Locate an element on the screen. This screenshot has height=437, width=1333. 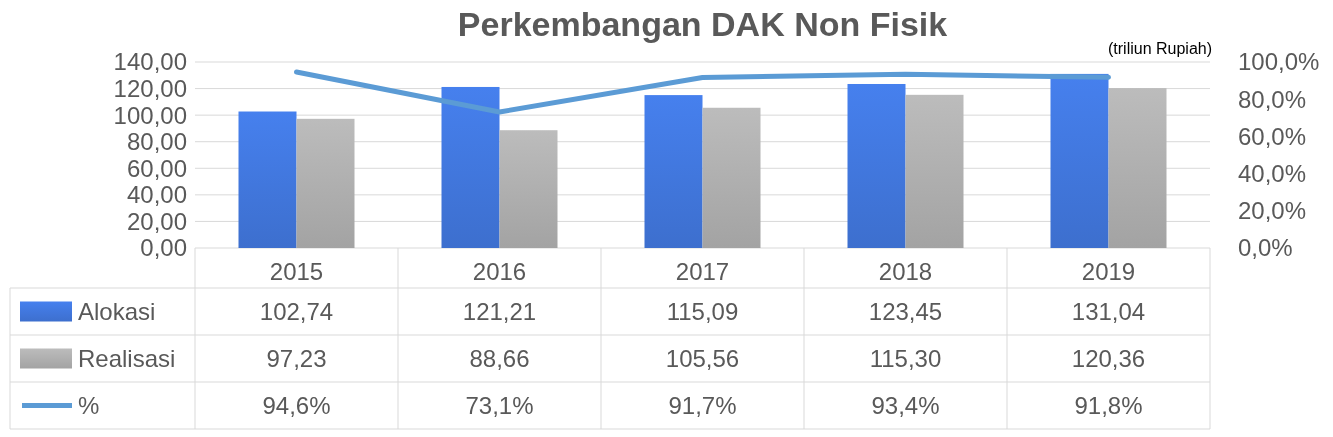
data-label: 94,6% is located at coordinates (296, 405).